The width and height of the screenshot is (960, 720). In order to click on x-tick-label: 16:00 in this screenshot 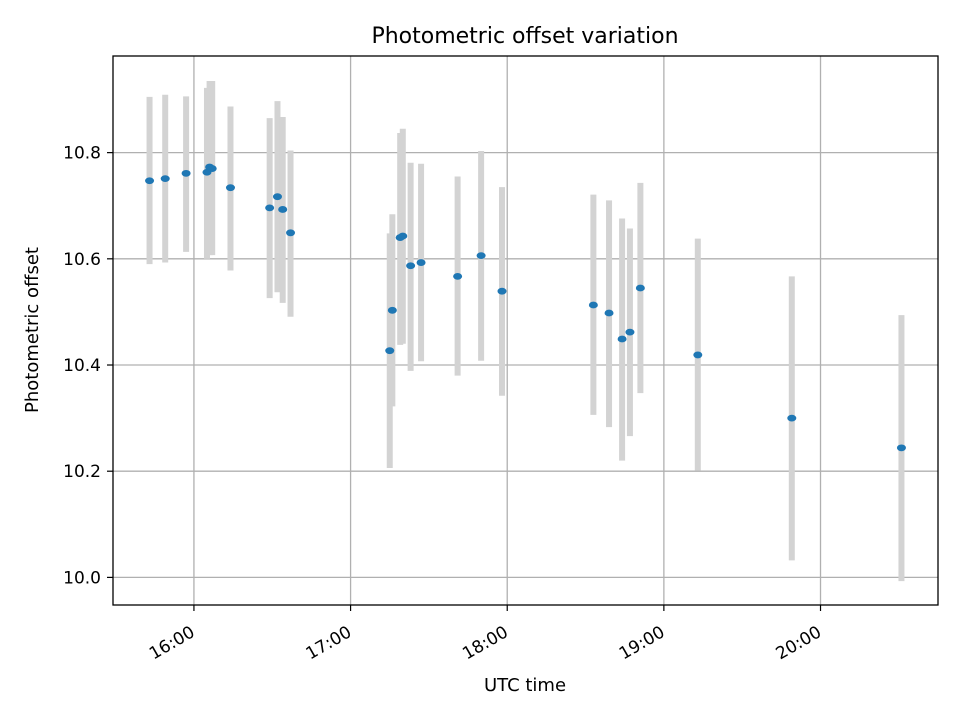, I will do `click(172, 643)`.